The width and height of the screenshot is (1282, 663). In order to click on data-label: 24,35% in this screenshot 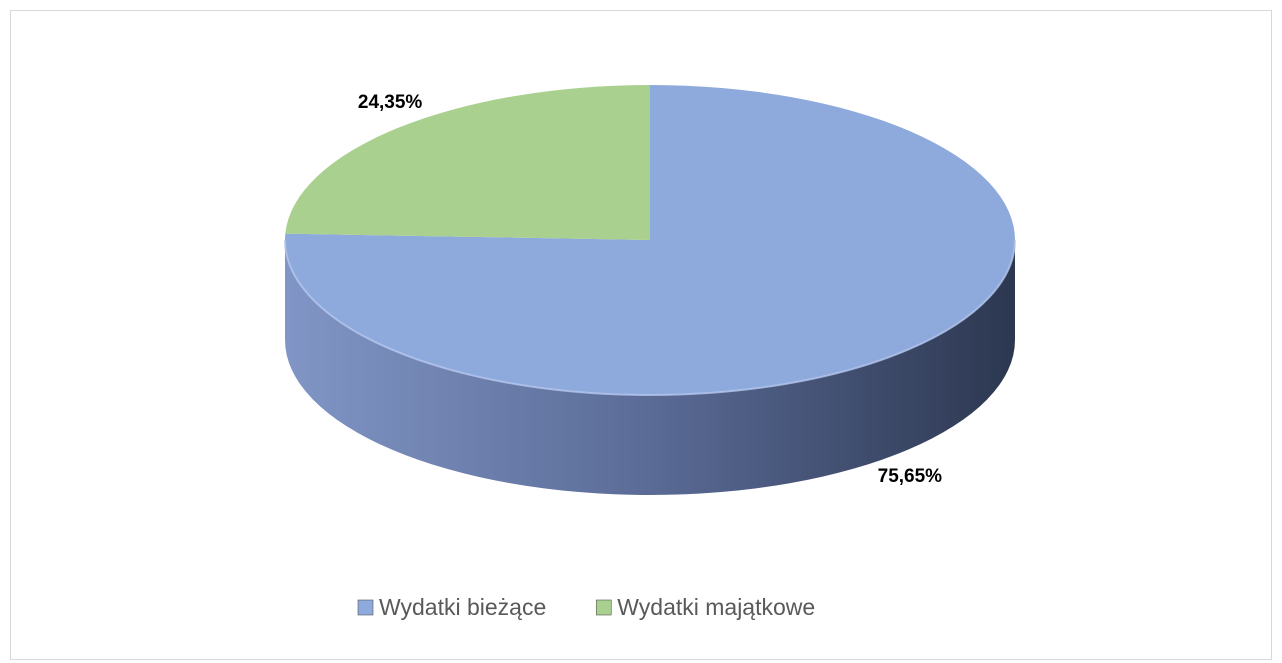, I will do `click(390, 102)`.